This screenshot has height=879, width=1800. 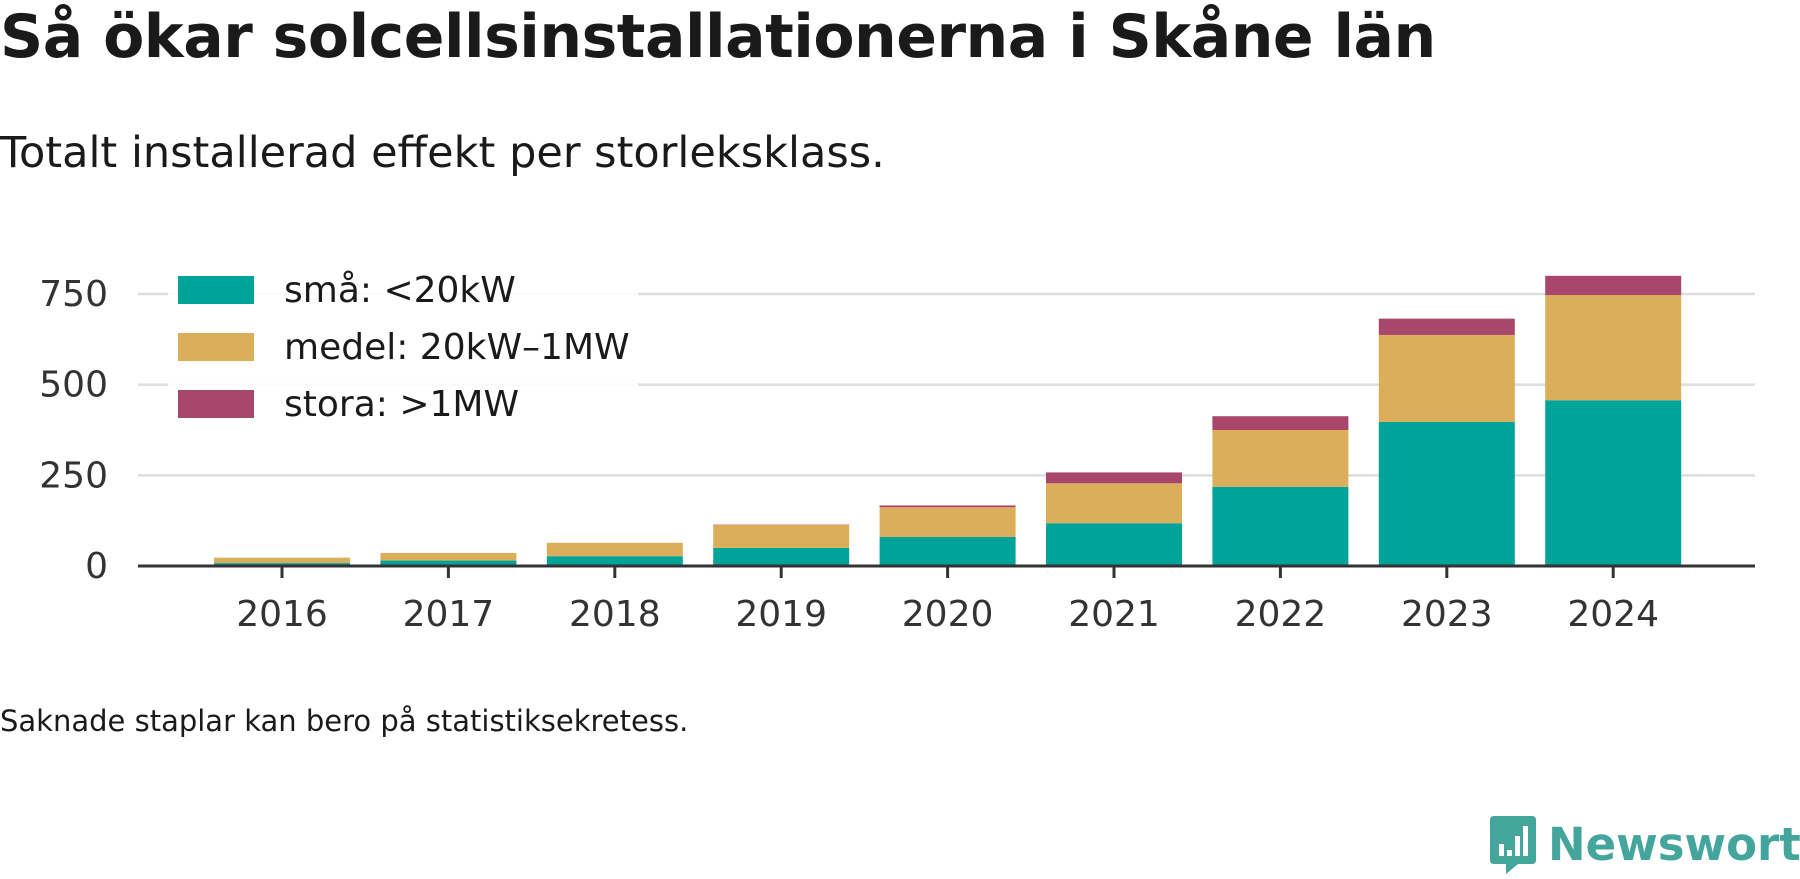 I want to click on x-tick-label: 2022, so click(x=1281, y=614).